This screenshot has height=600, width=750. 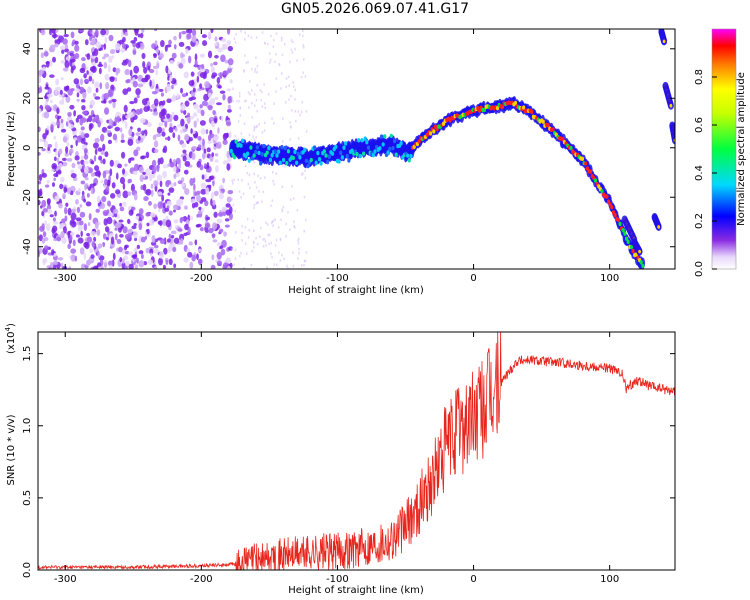 What do you see at coordinates (473, 579) in the screenshot?
I see `snr-x-tick-label: 0` at bounding box center [473, 579].